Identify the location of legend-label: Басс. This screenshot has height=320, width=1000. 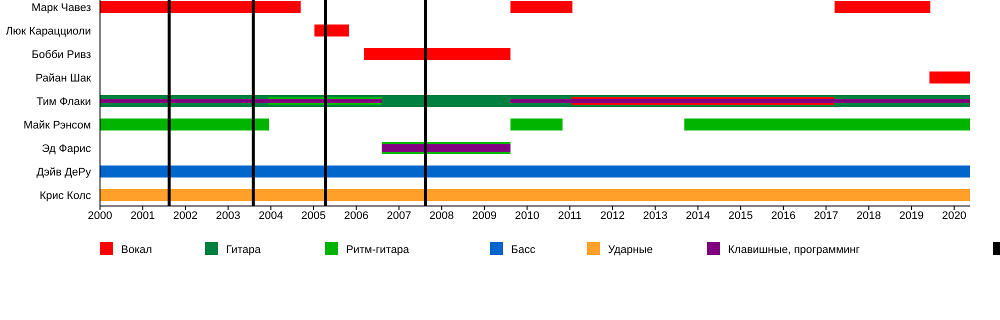
(523, 250).